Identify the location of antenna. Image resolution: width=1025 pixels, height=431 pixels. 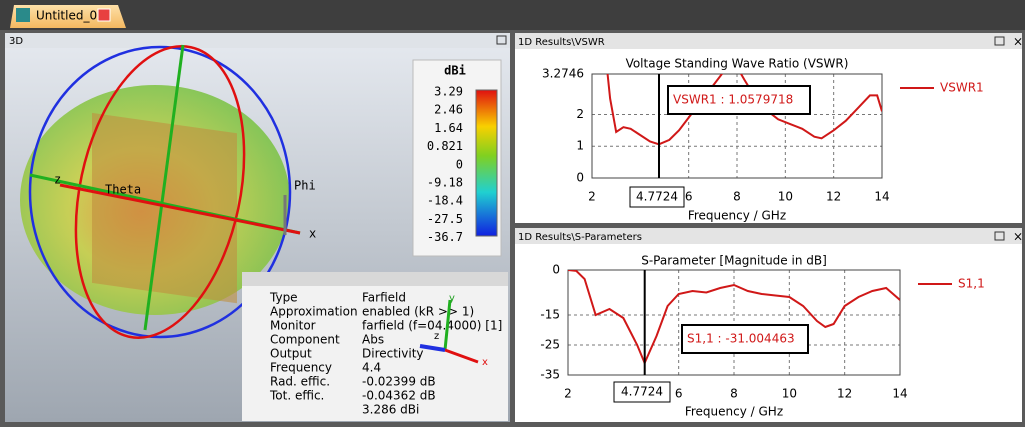
(164, 208).